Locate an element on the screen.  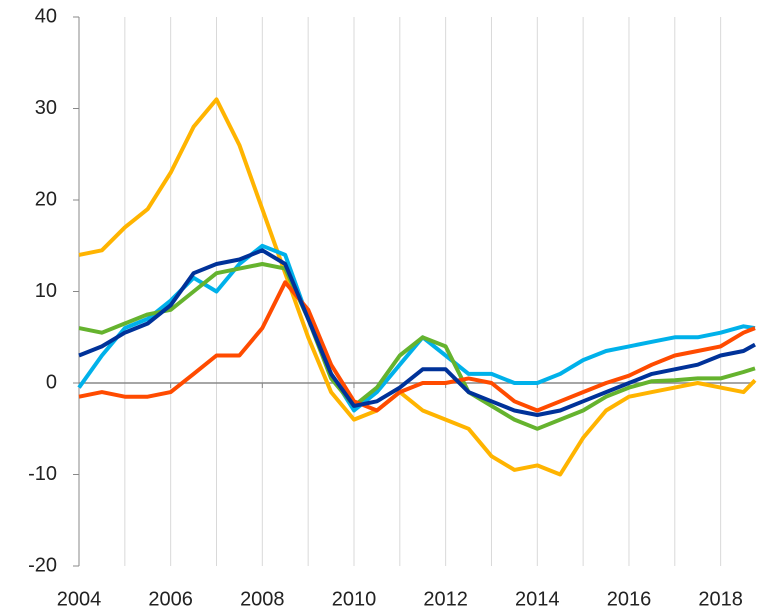
y-tick-label: 40 is located at coordinates (46, 16).